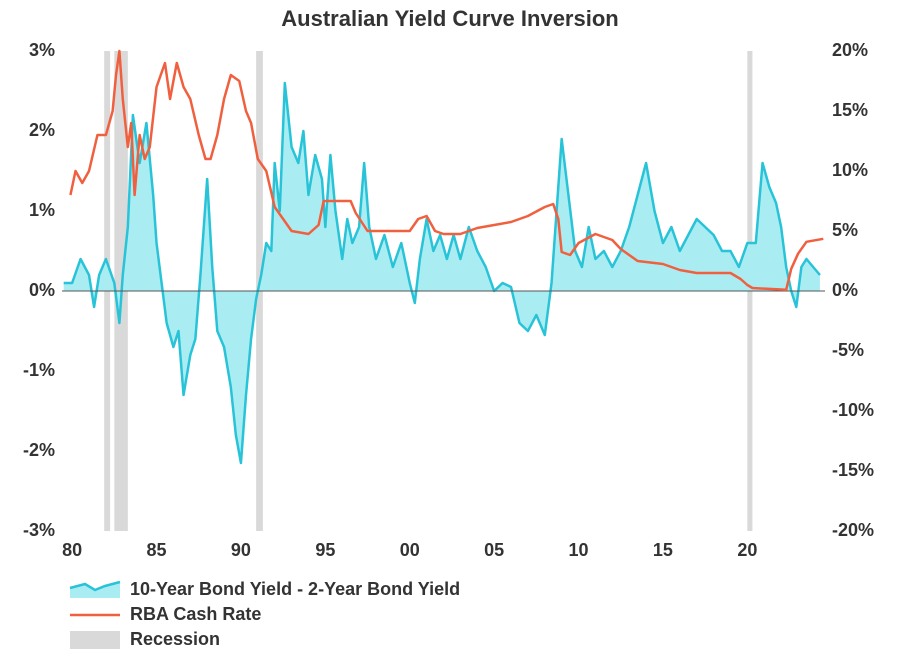 This screenshot has height=655, width=901. Describe the element at coordinates (157, 550) in the screenshot. I see `x-tick-label: 85` at that location.